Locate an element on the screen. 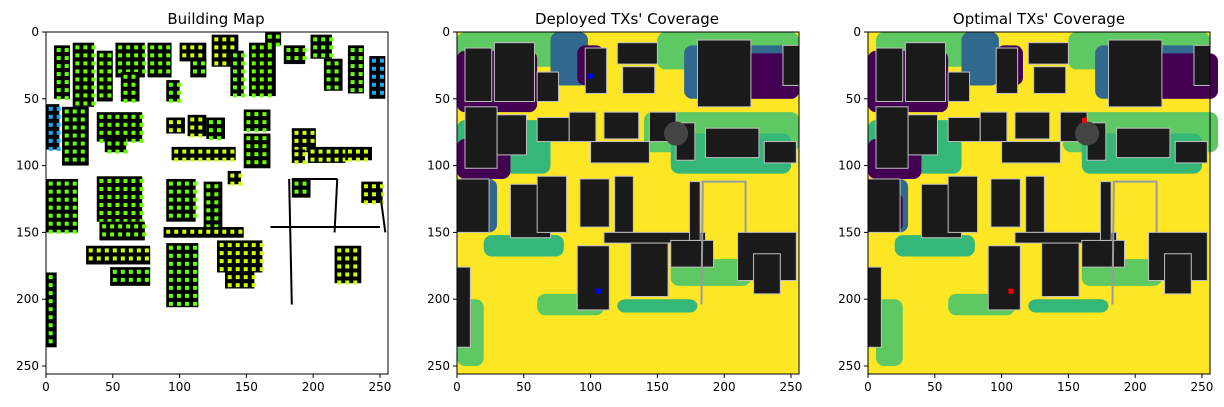  x-tick-label: 150 is located at coordinates (246, 387).